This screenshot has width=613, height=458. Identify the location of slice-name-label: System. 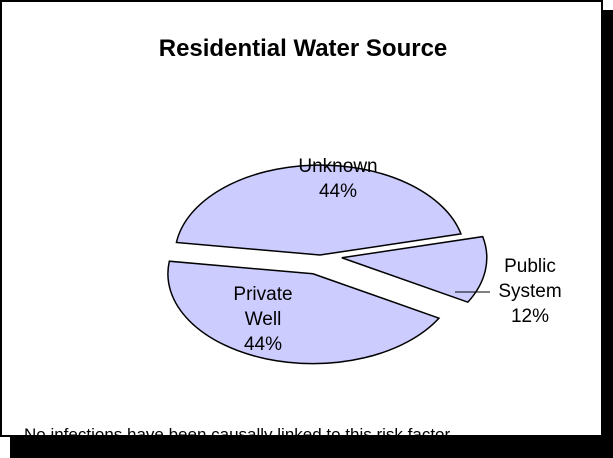
(529, 291).